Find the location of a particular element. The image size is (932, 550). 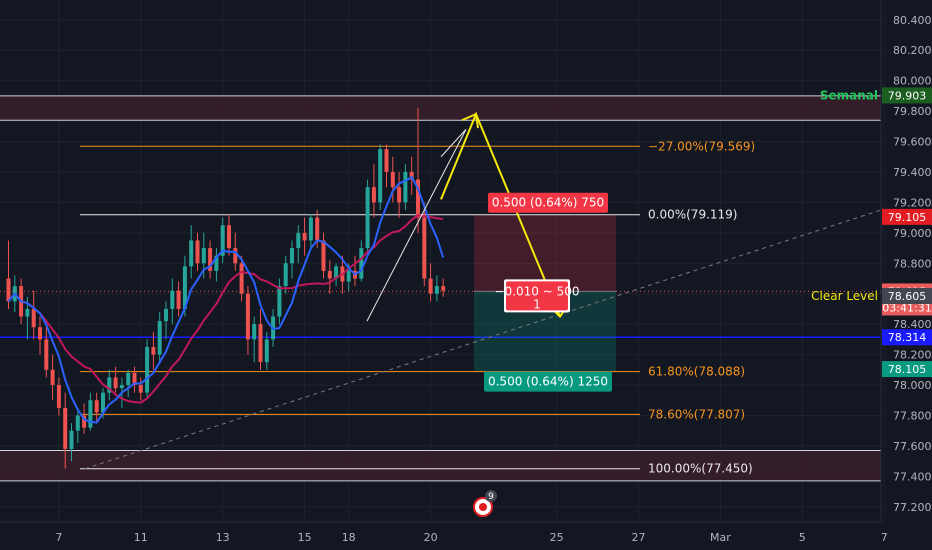

price-tick-label: 77.600 is located at coordinates (912, 446).